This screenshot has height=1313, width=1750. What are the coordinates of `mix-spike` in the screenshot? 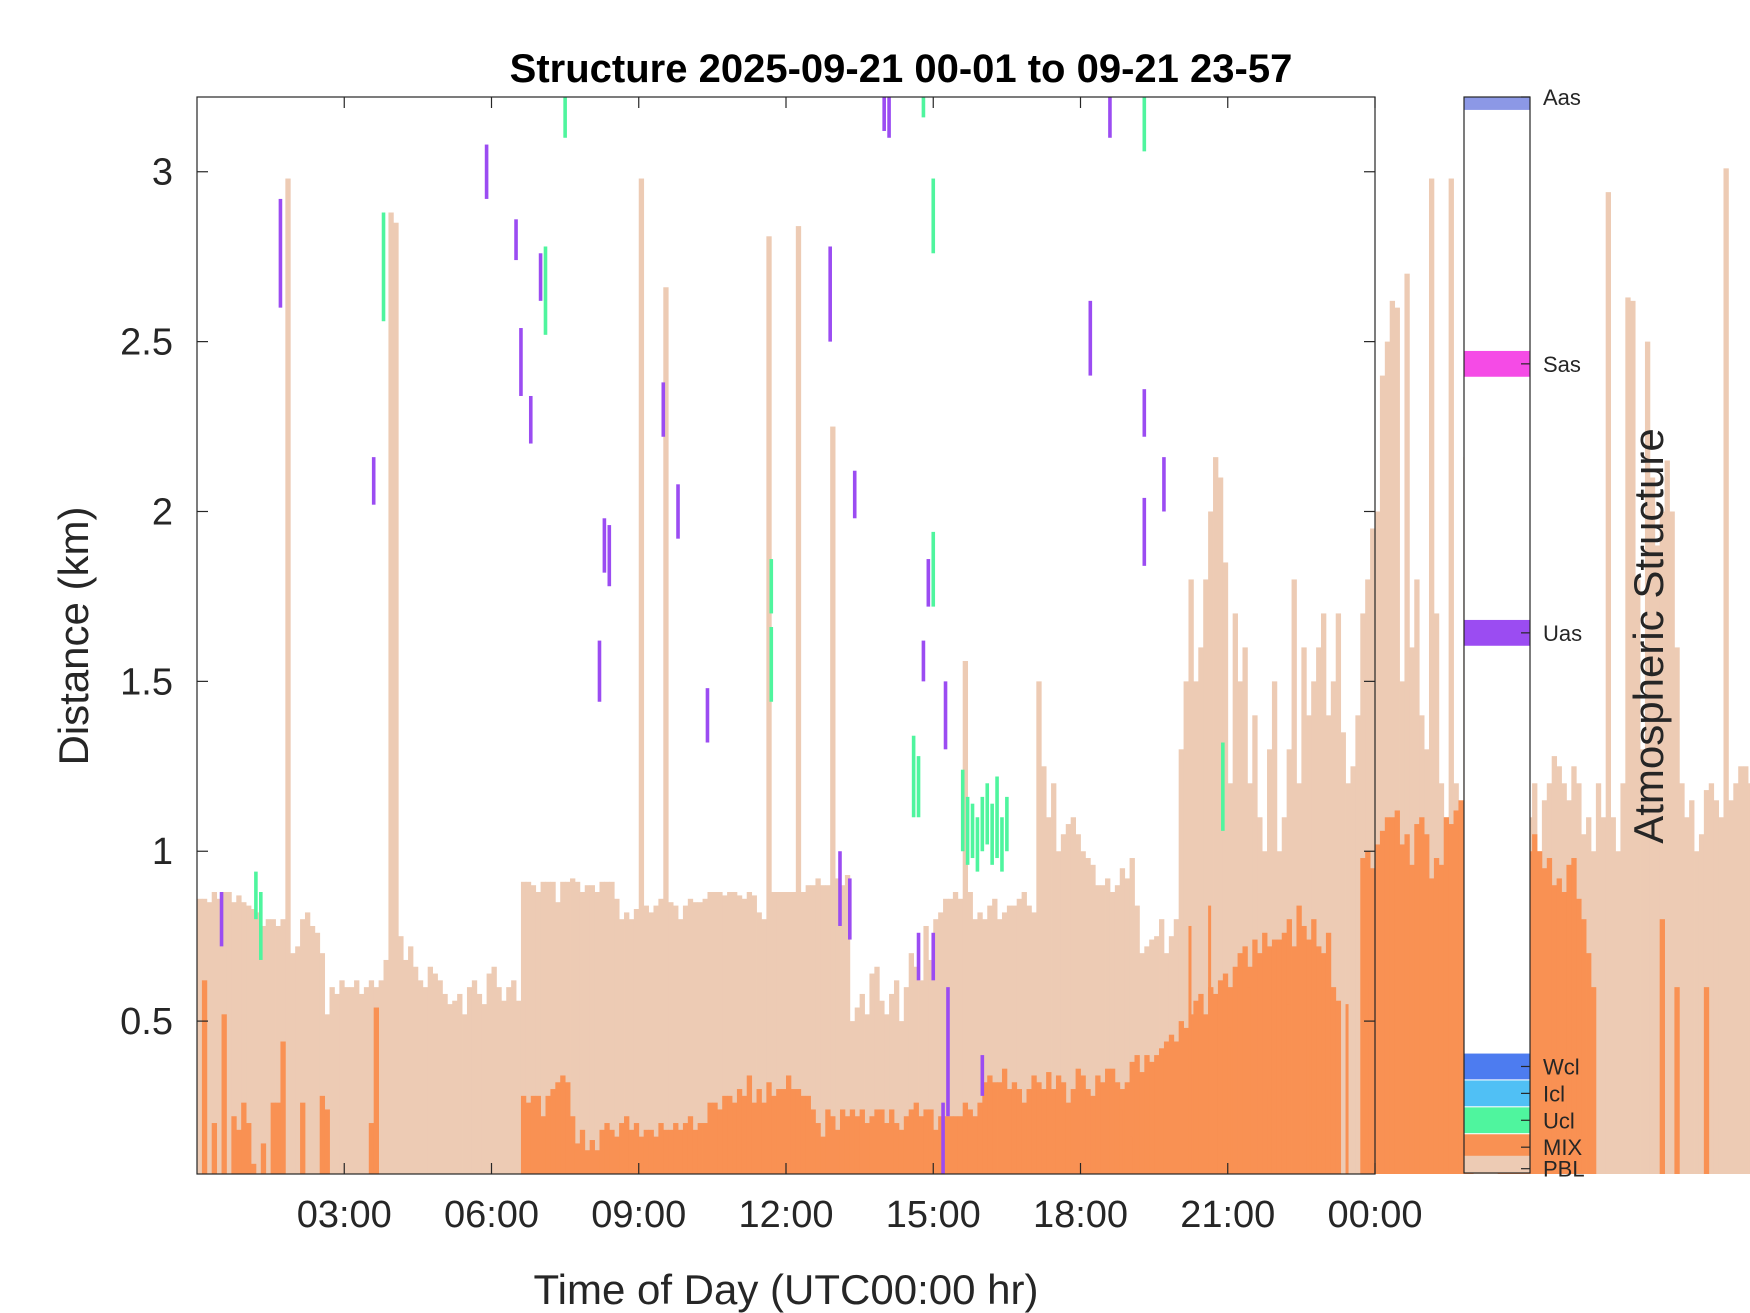 It's located at (1327, 1128).